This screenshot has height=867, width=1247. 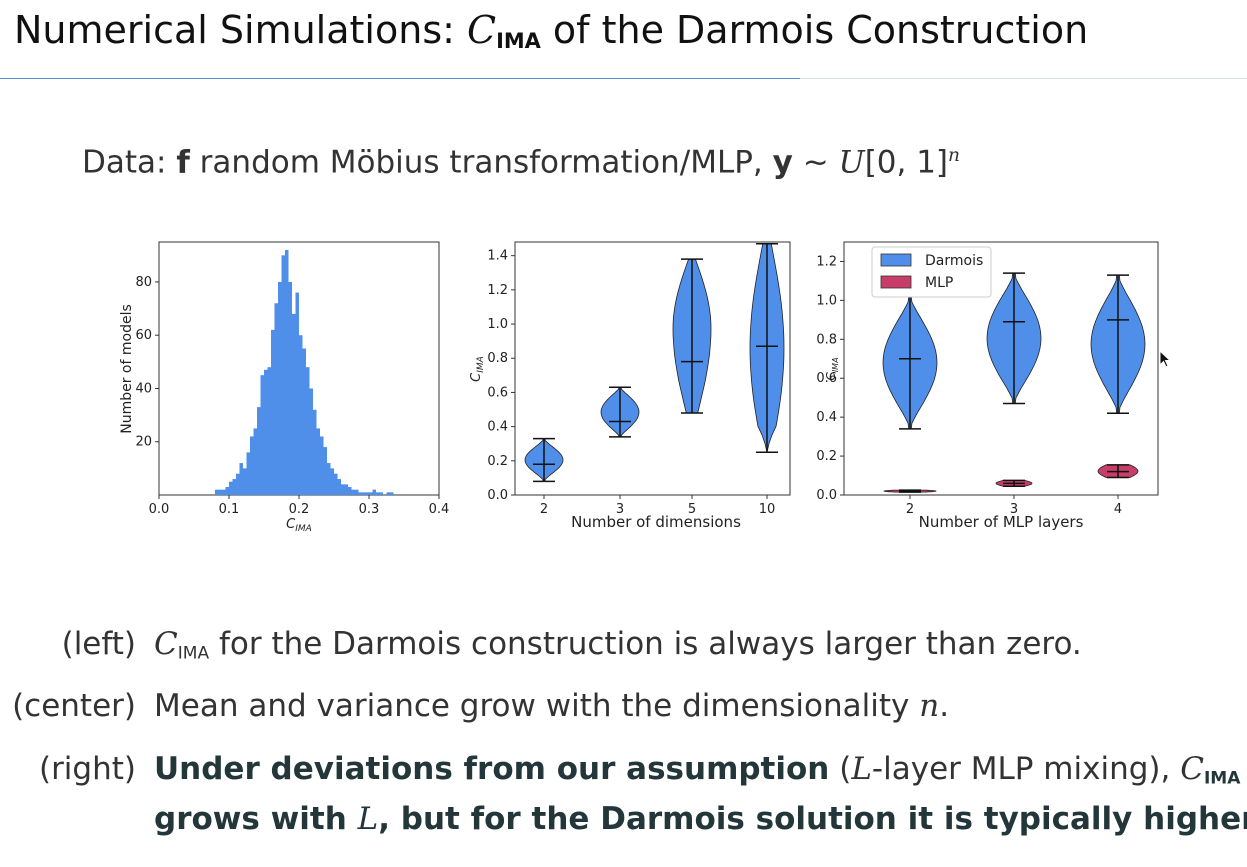 What do you see at coordinates (143, 282) in the screenshot?
I see `y-tick-label: 80` at bounding box center [143, 282].